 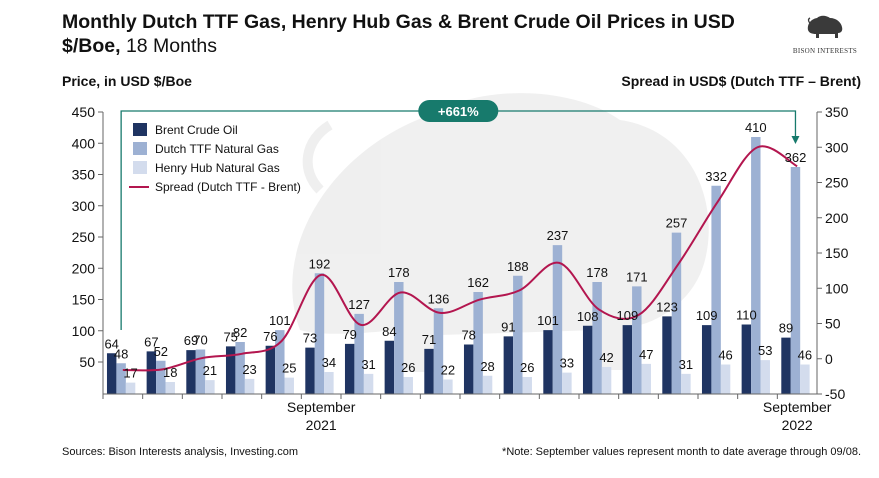 I want to click on chart-title-period: 18 Months, so click(x=169, y=46).